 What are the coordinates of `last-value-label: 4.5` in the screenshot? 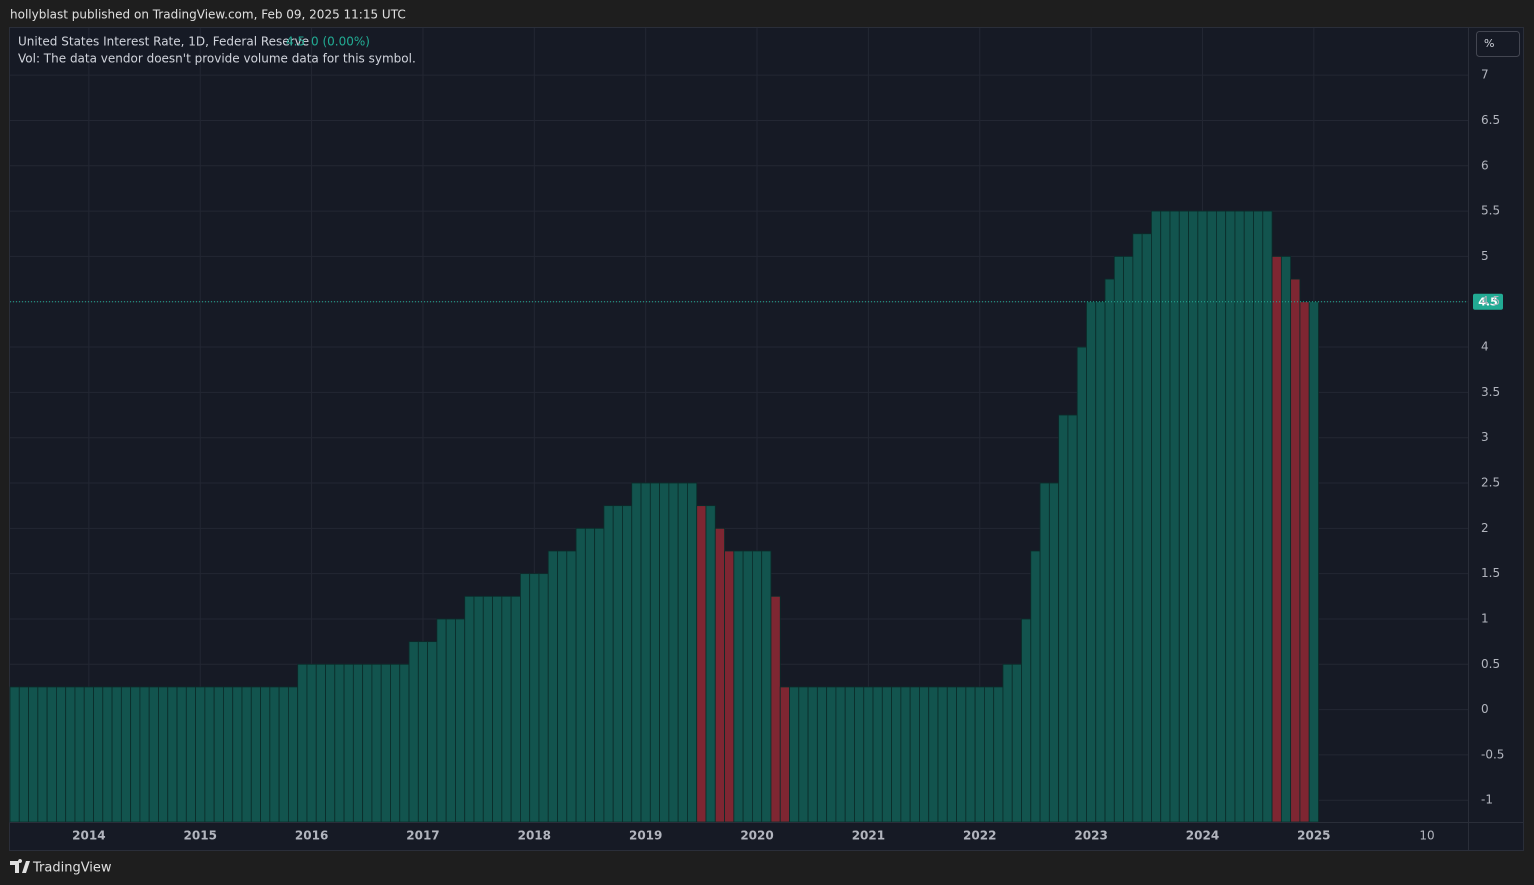 It's located at (1488, 302).